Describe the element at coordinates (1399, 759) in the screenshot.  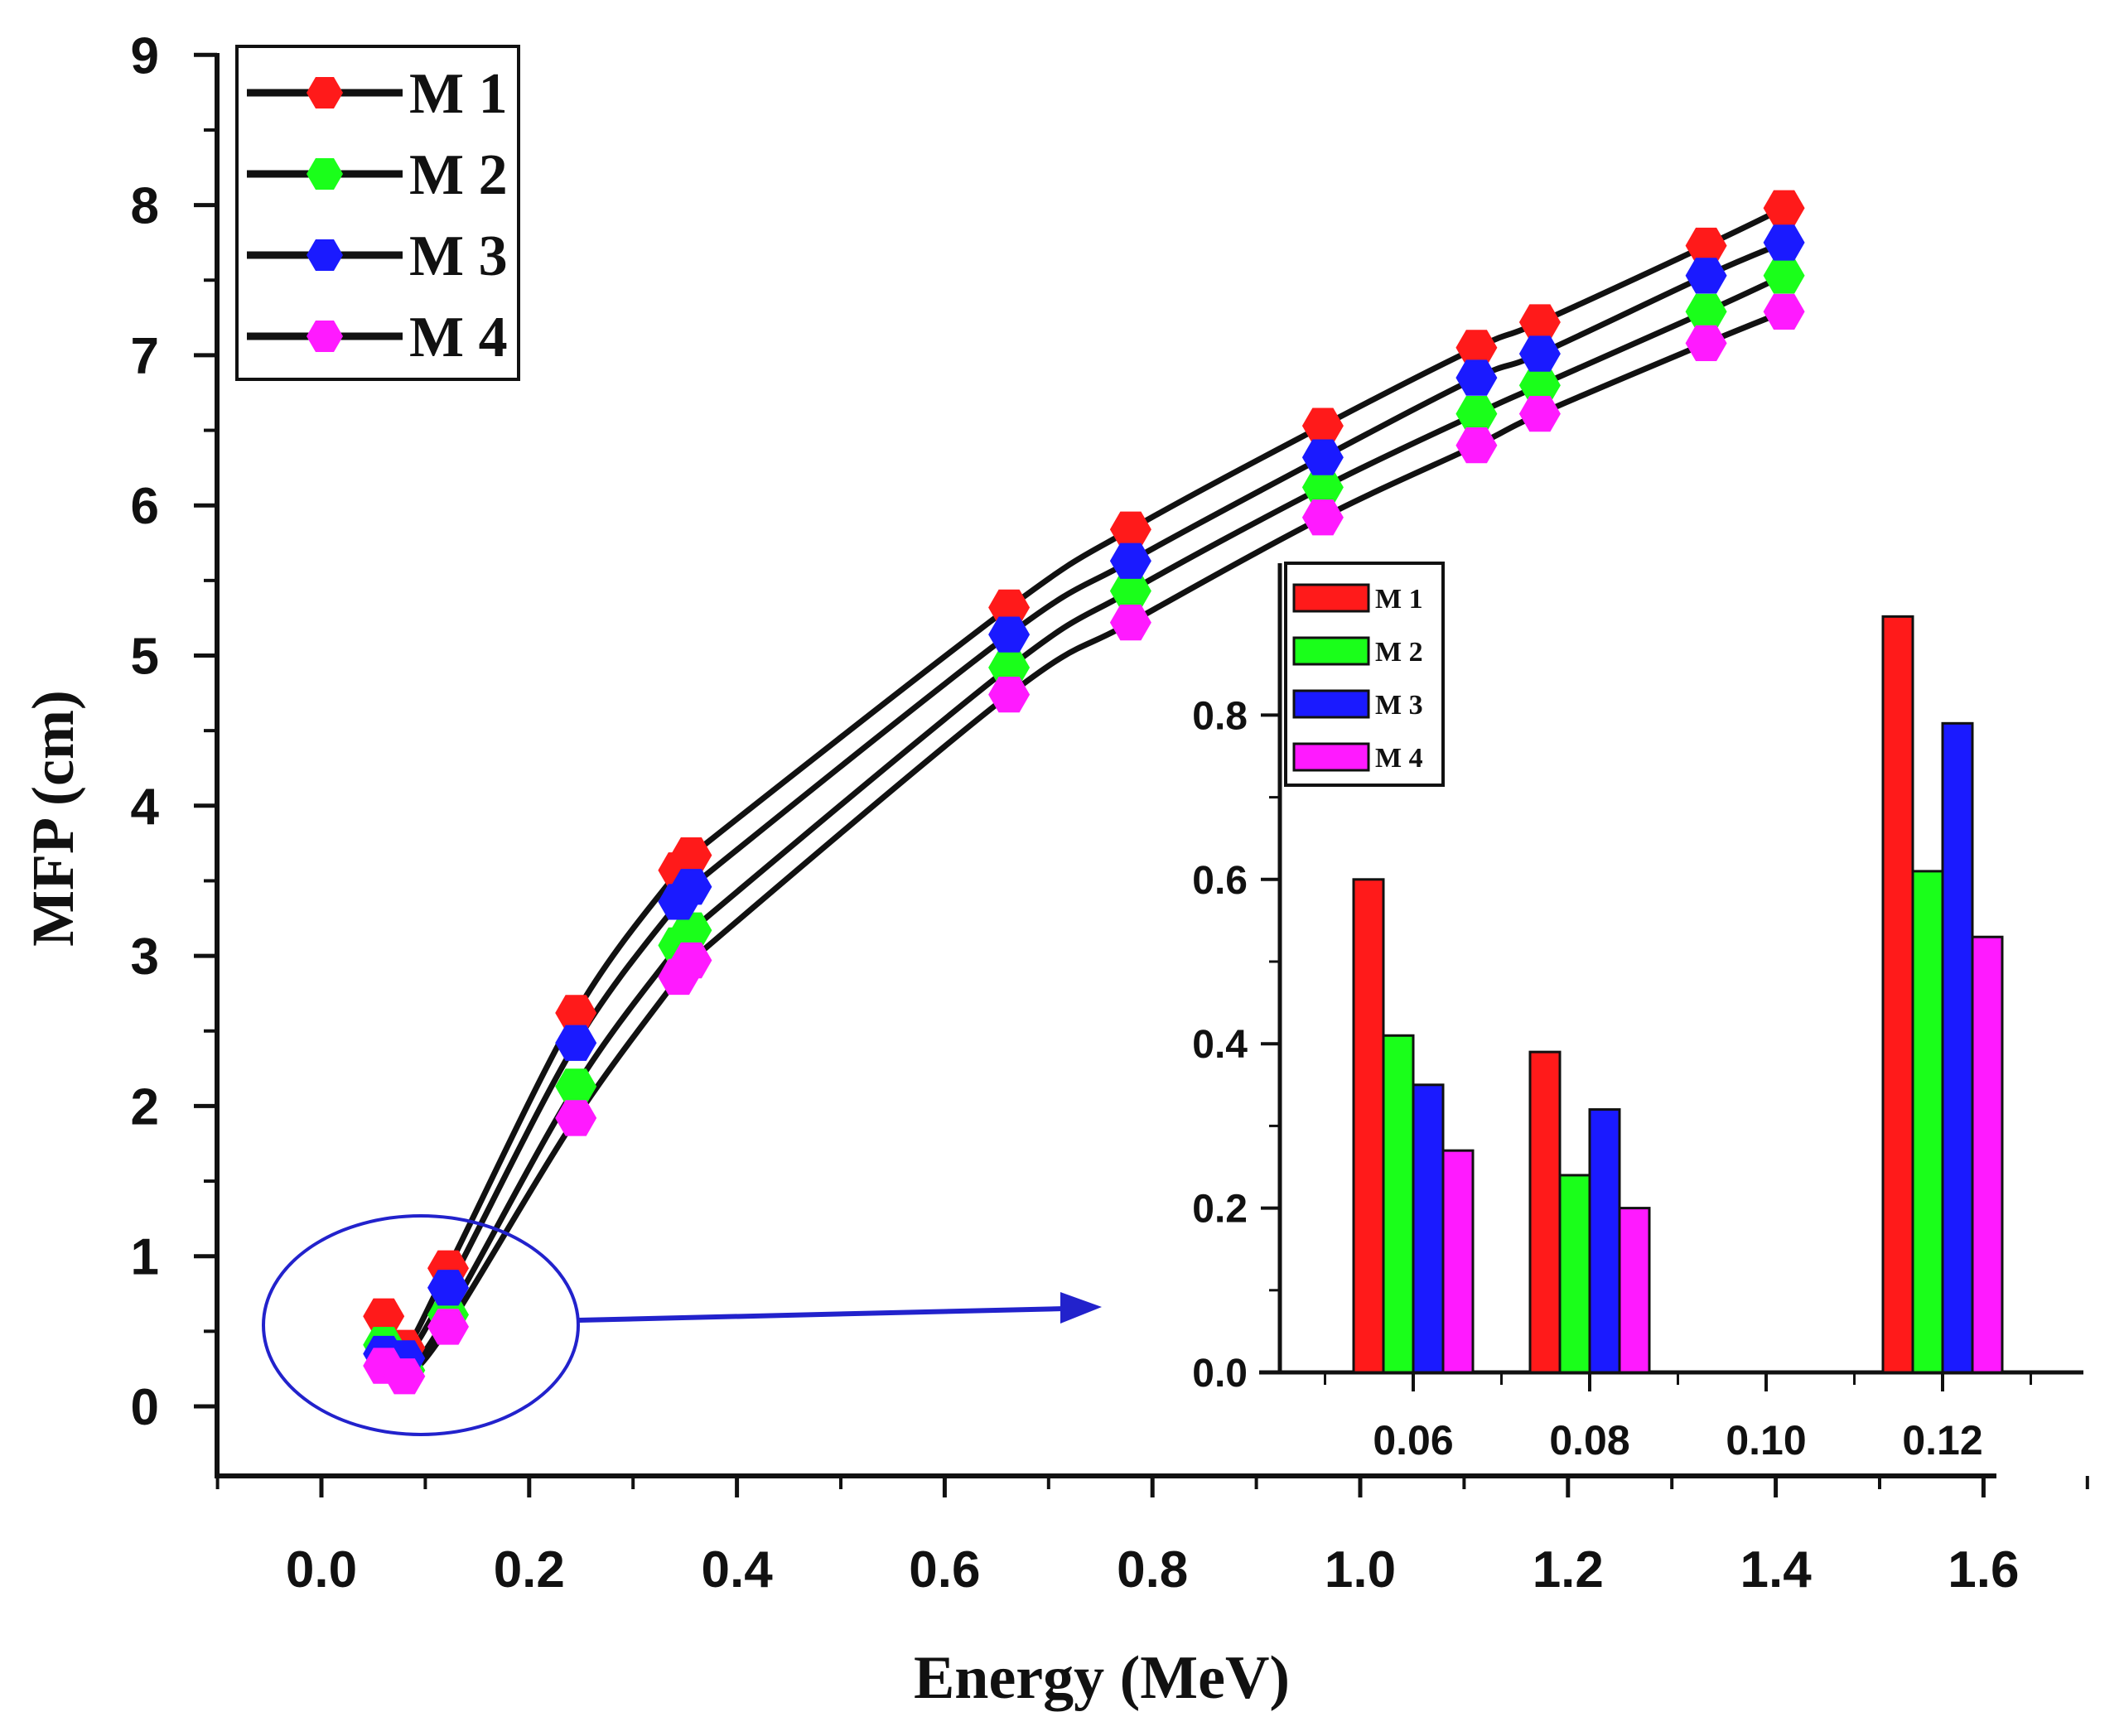
I see `inset-legend-label-m4: M 4` at that location.